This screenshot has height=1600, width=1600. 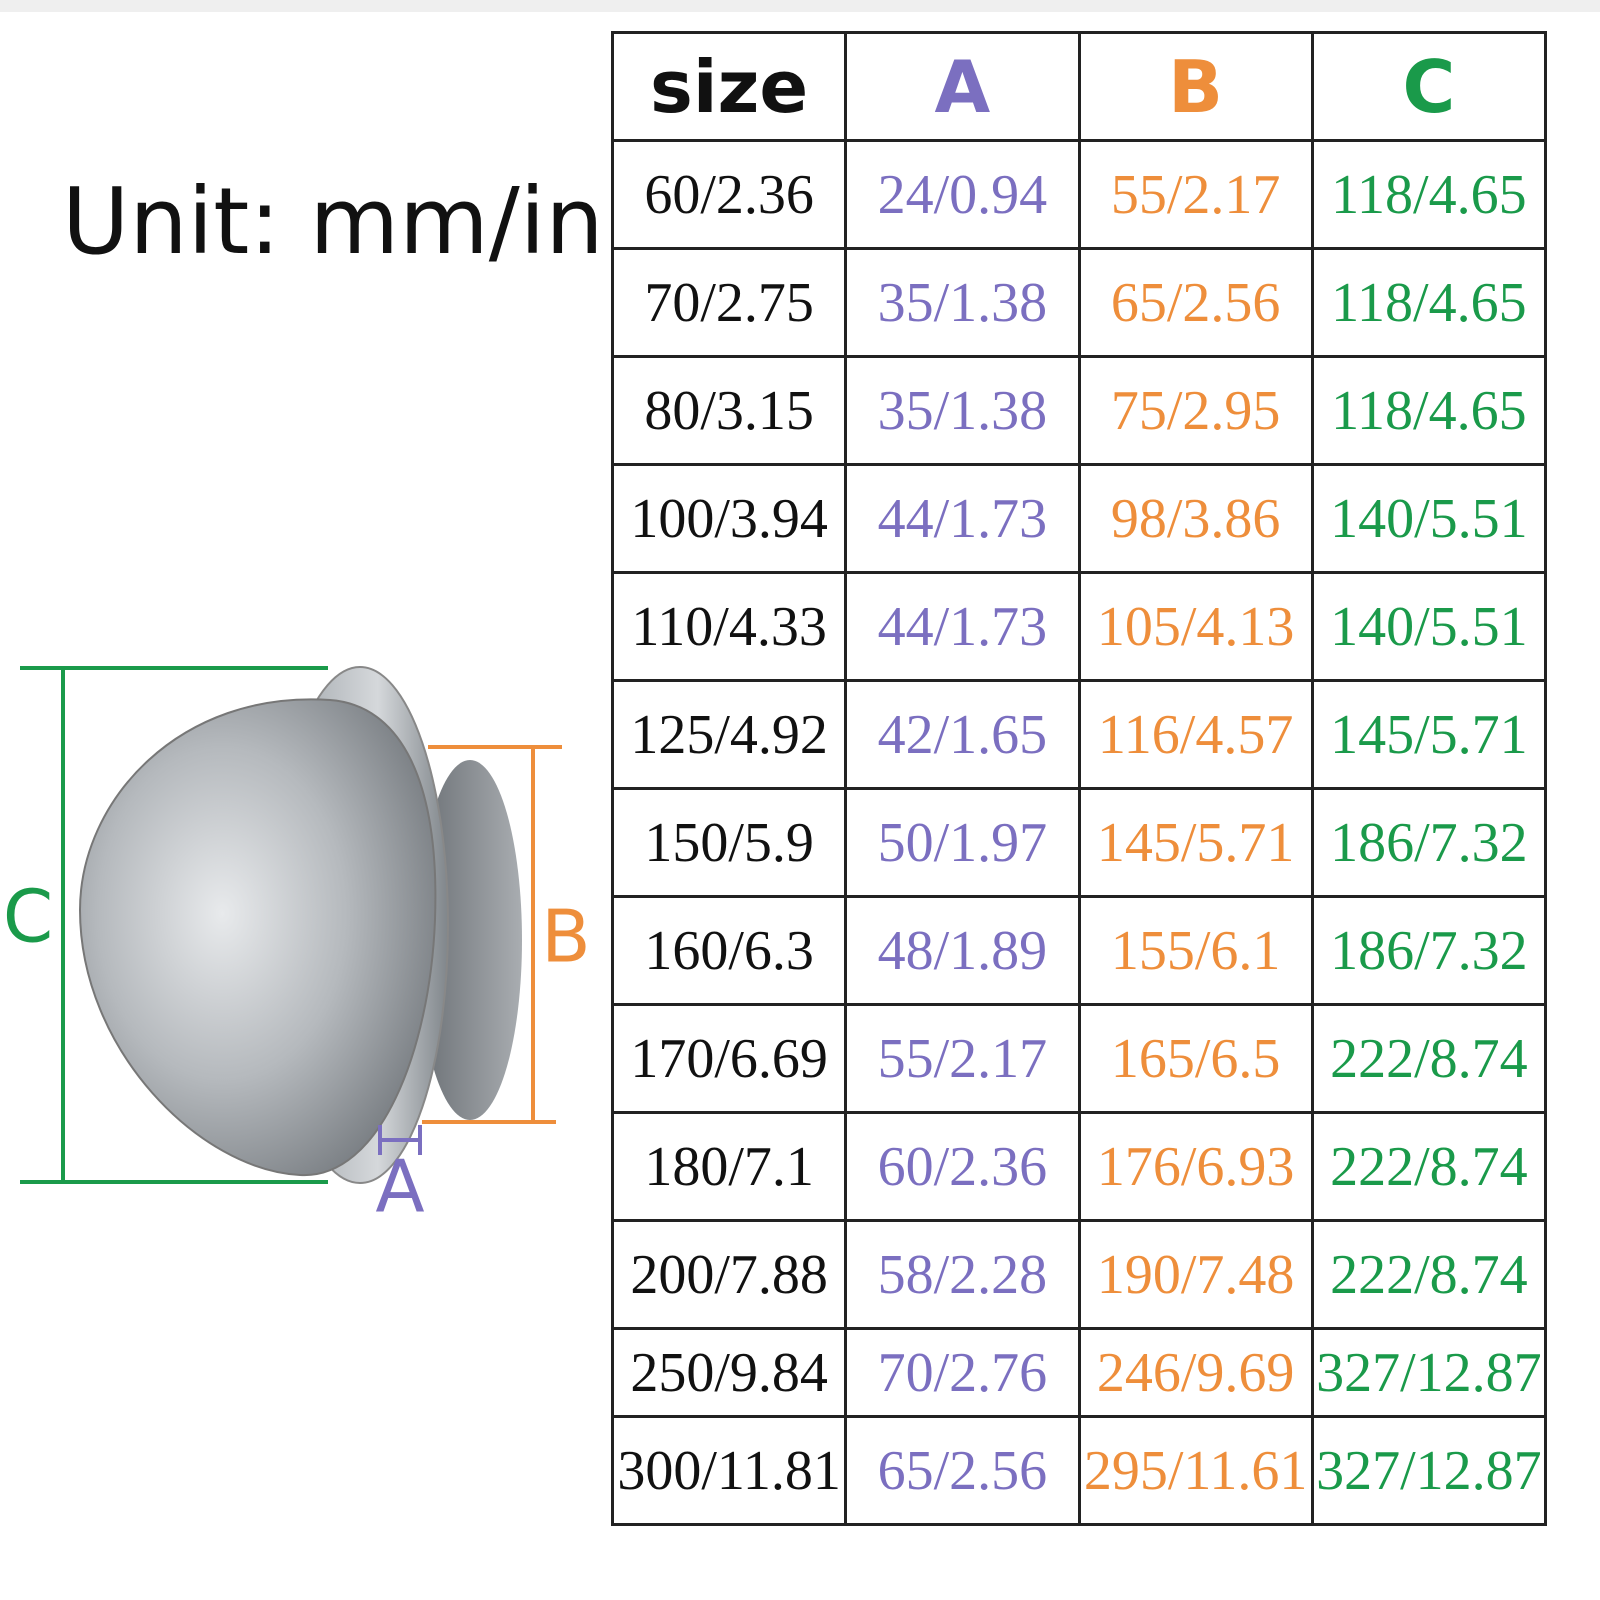 I want to click on vent-cap, so click(x=300, y=925).